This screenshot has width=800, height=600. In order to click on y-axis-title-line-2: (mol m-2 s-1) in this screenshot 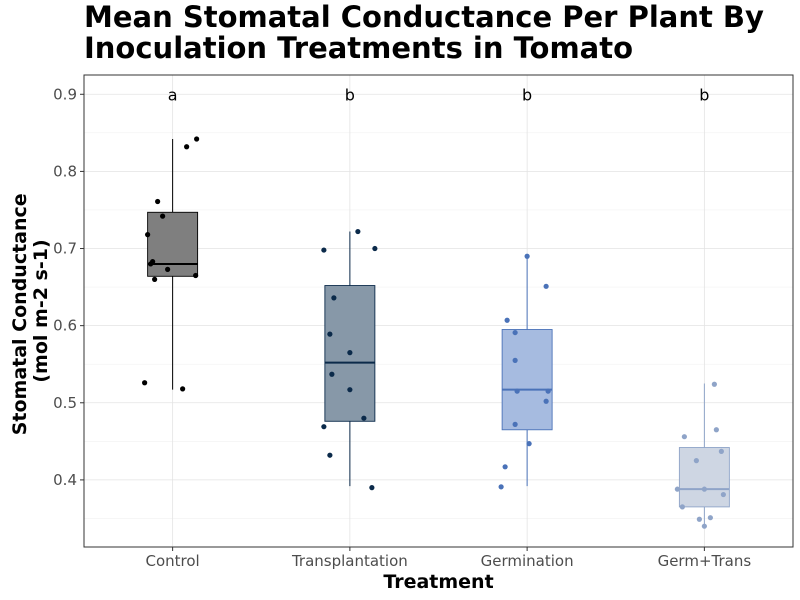, I will do `click(41, 310)`.